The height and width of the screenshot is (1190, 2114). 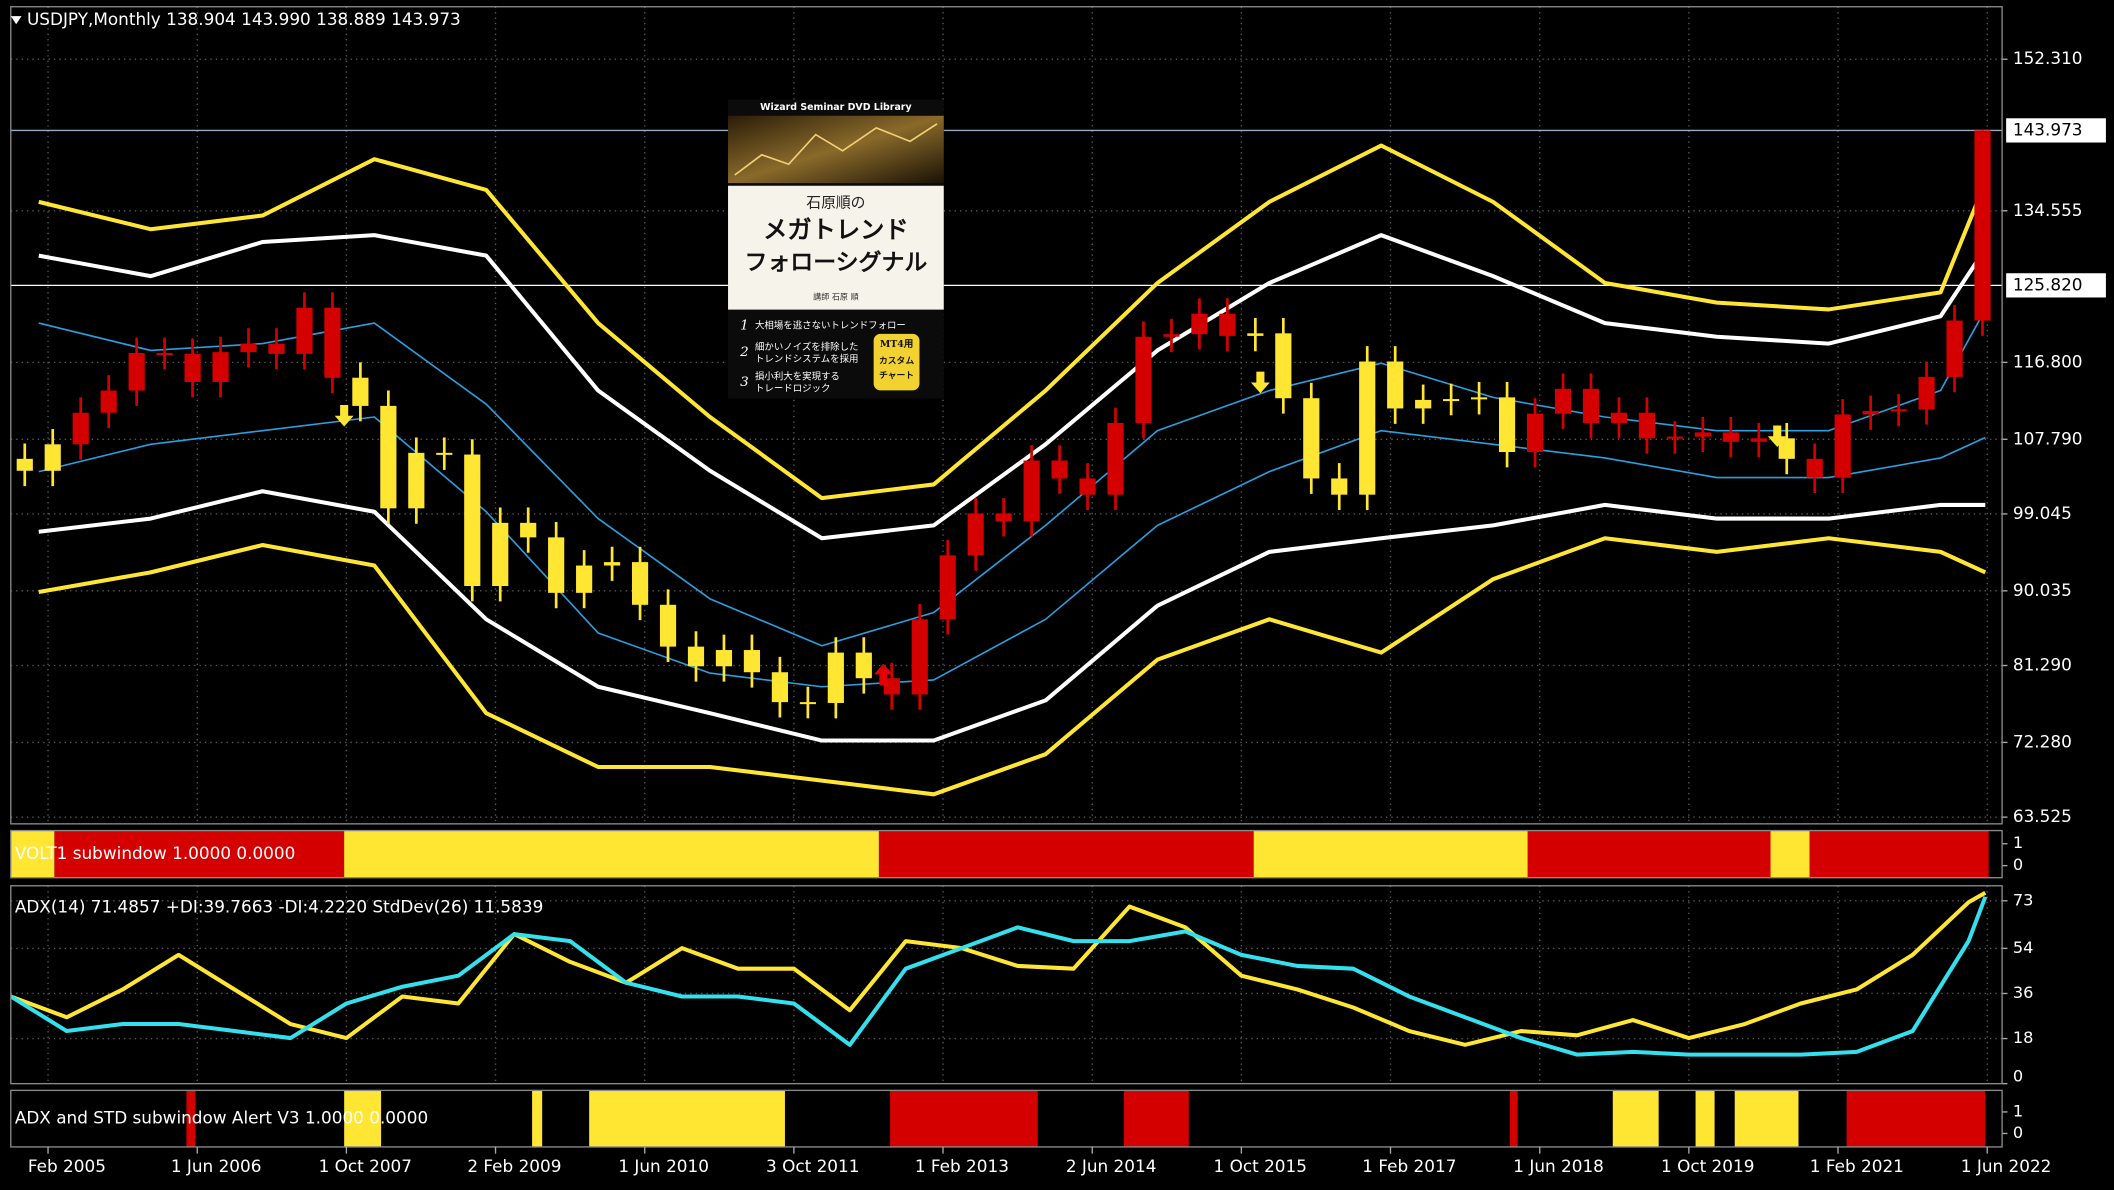 What do you see at coordinates (2018, 842) in the screenshot?
I see `y-tick-label: 1` at bounding box center [2018, 842].